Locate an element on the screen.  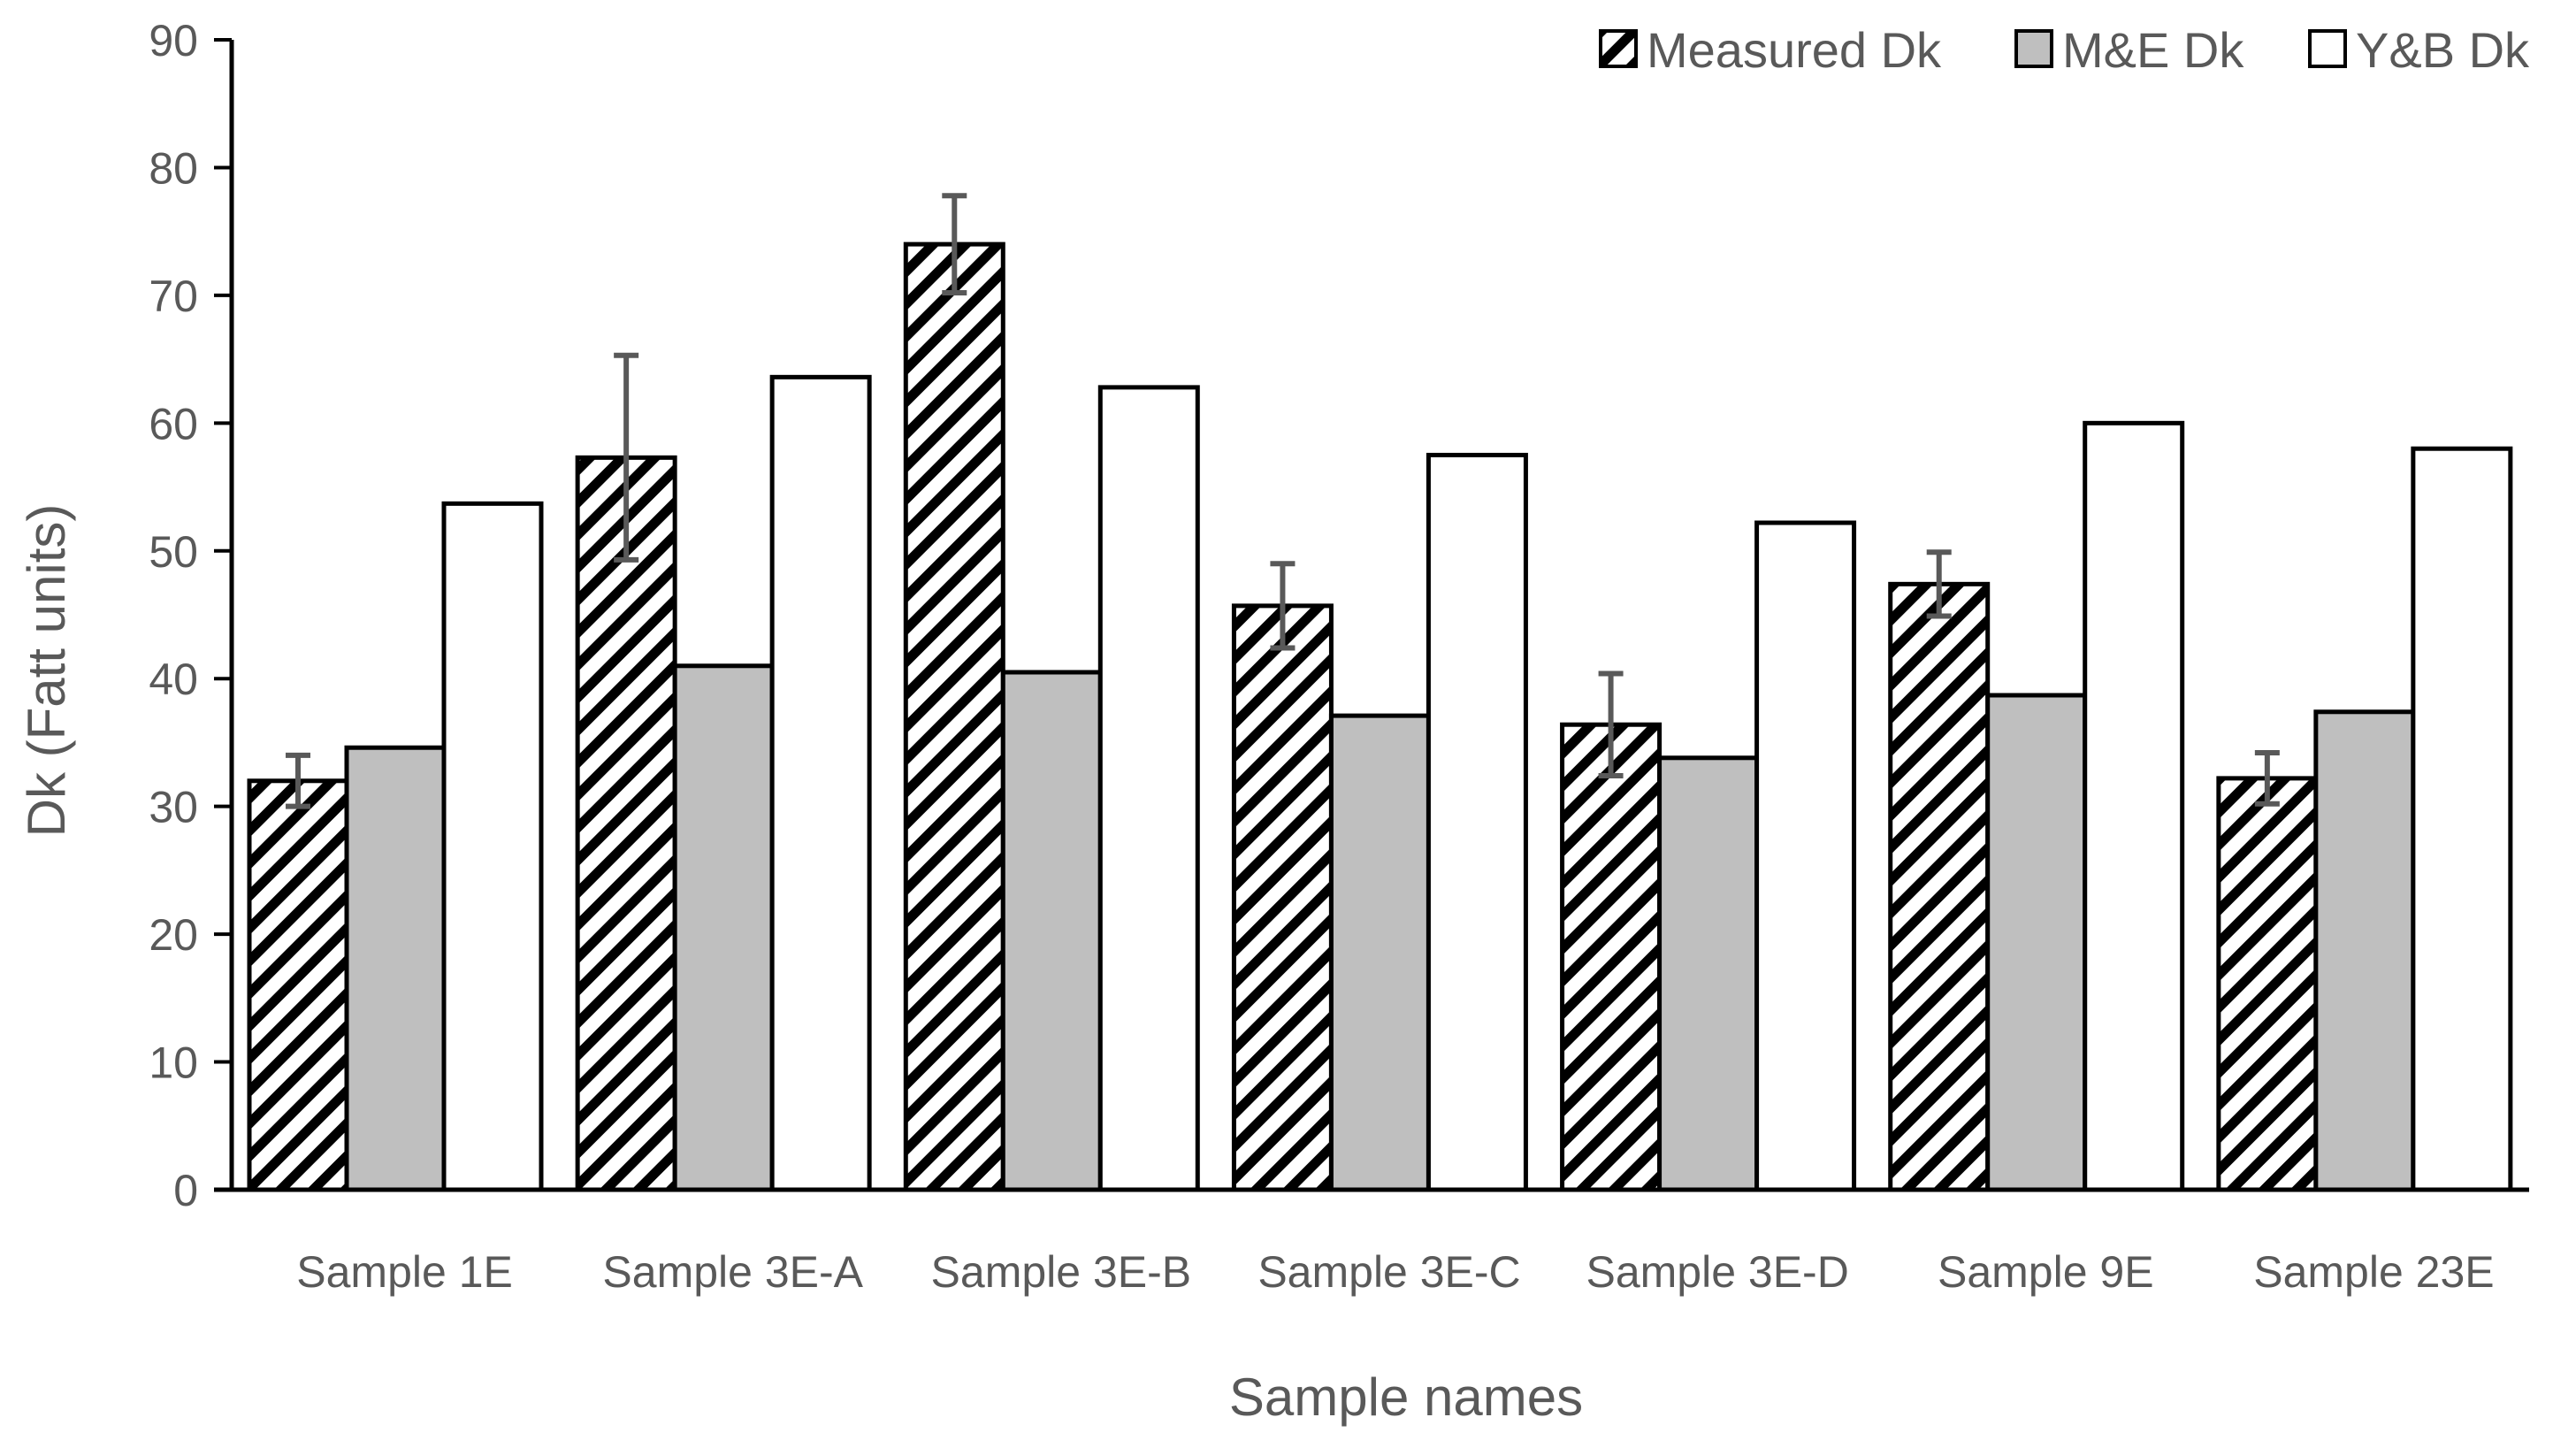
legend-label: Y&B Dk is located at coordinates (2443, 50).